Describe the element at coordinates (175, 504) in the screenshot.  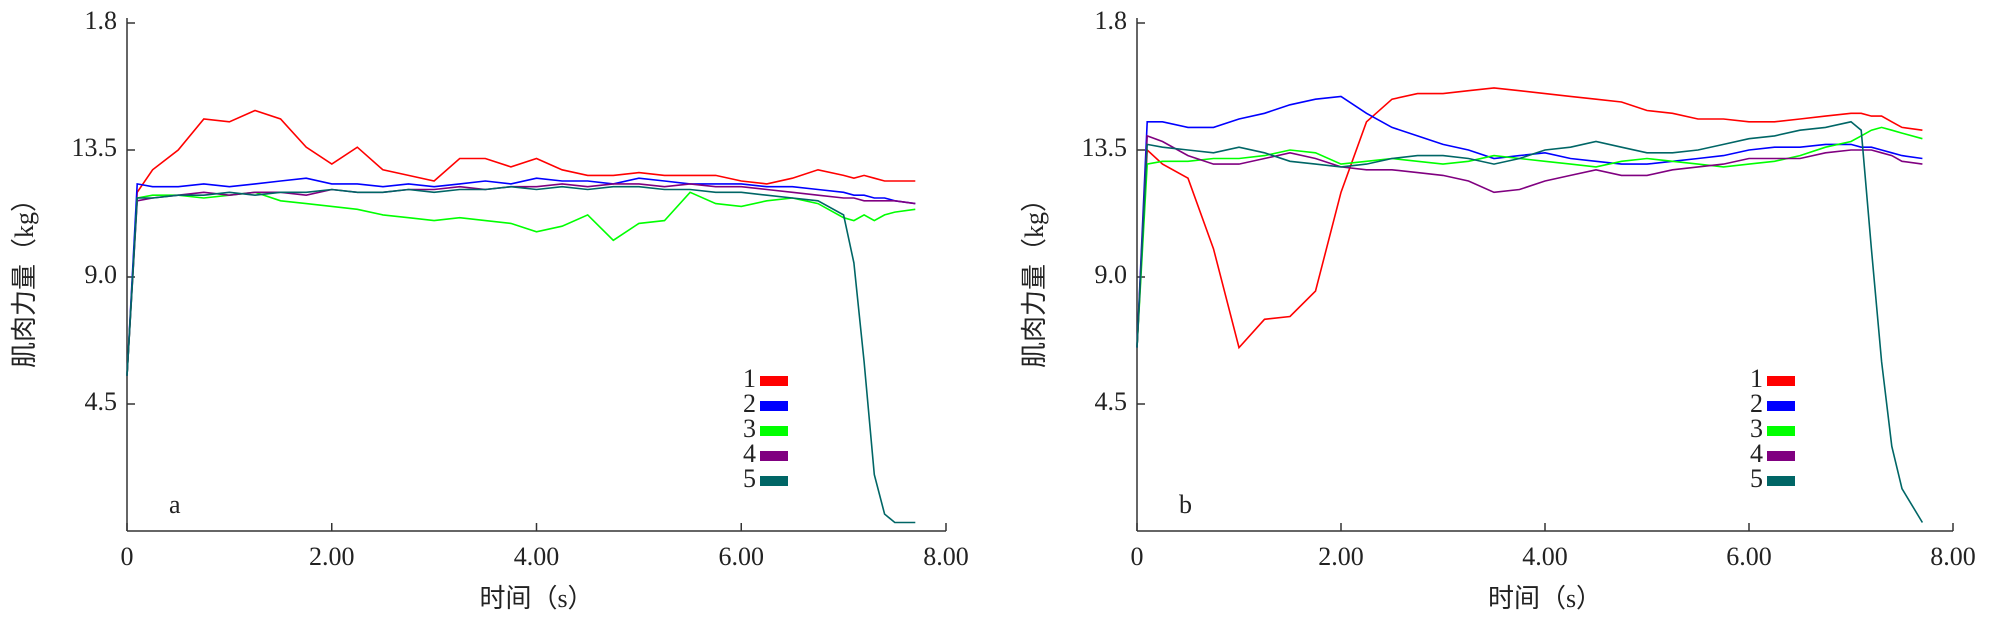
I see `panel-label: a` at that location.